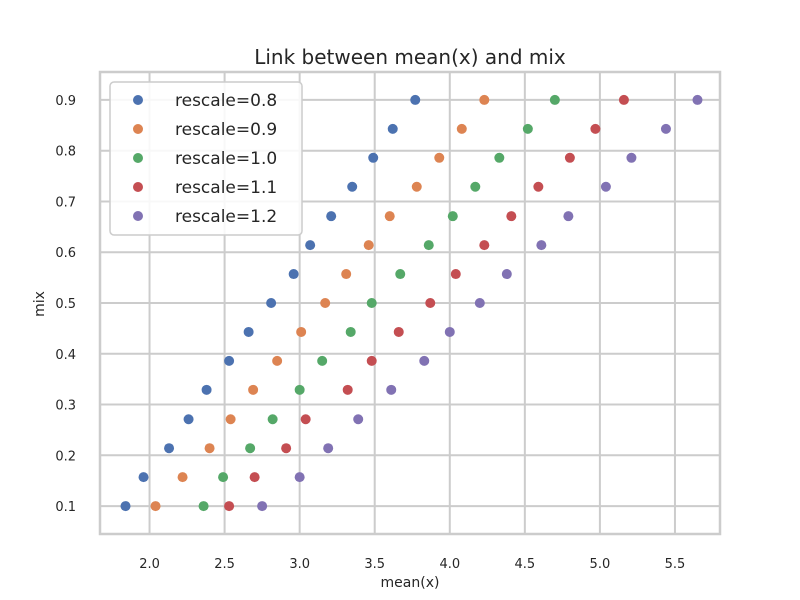 This screenshot has width=800, height=600. Describe the element at coordinates (675, 564) in the screenshot. I see `x-tick-label: 5.5` at that location.